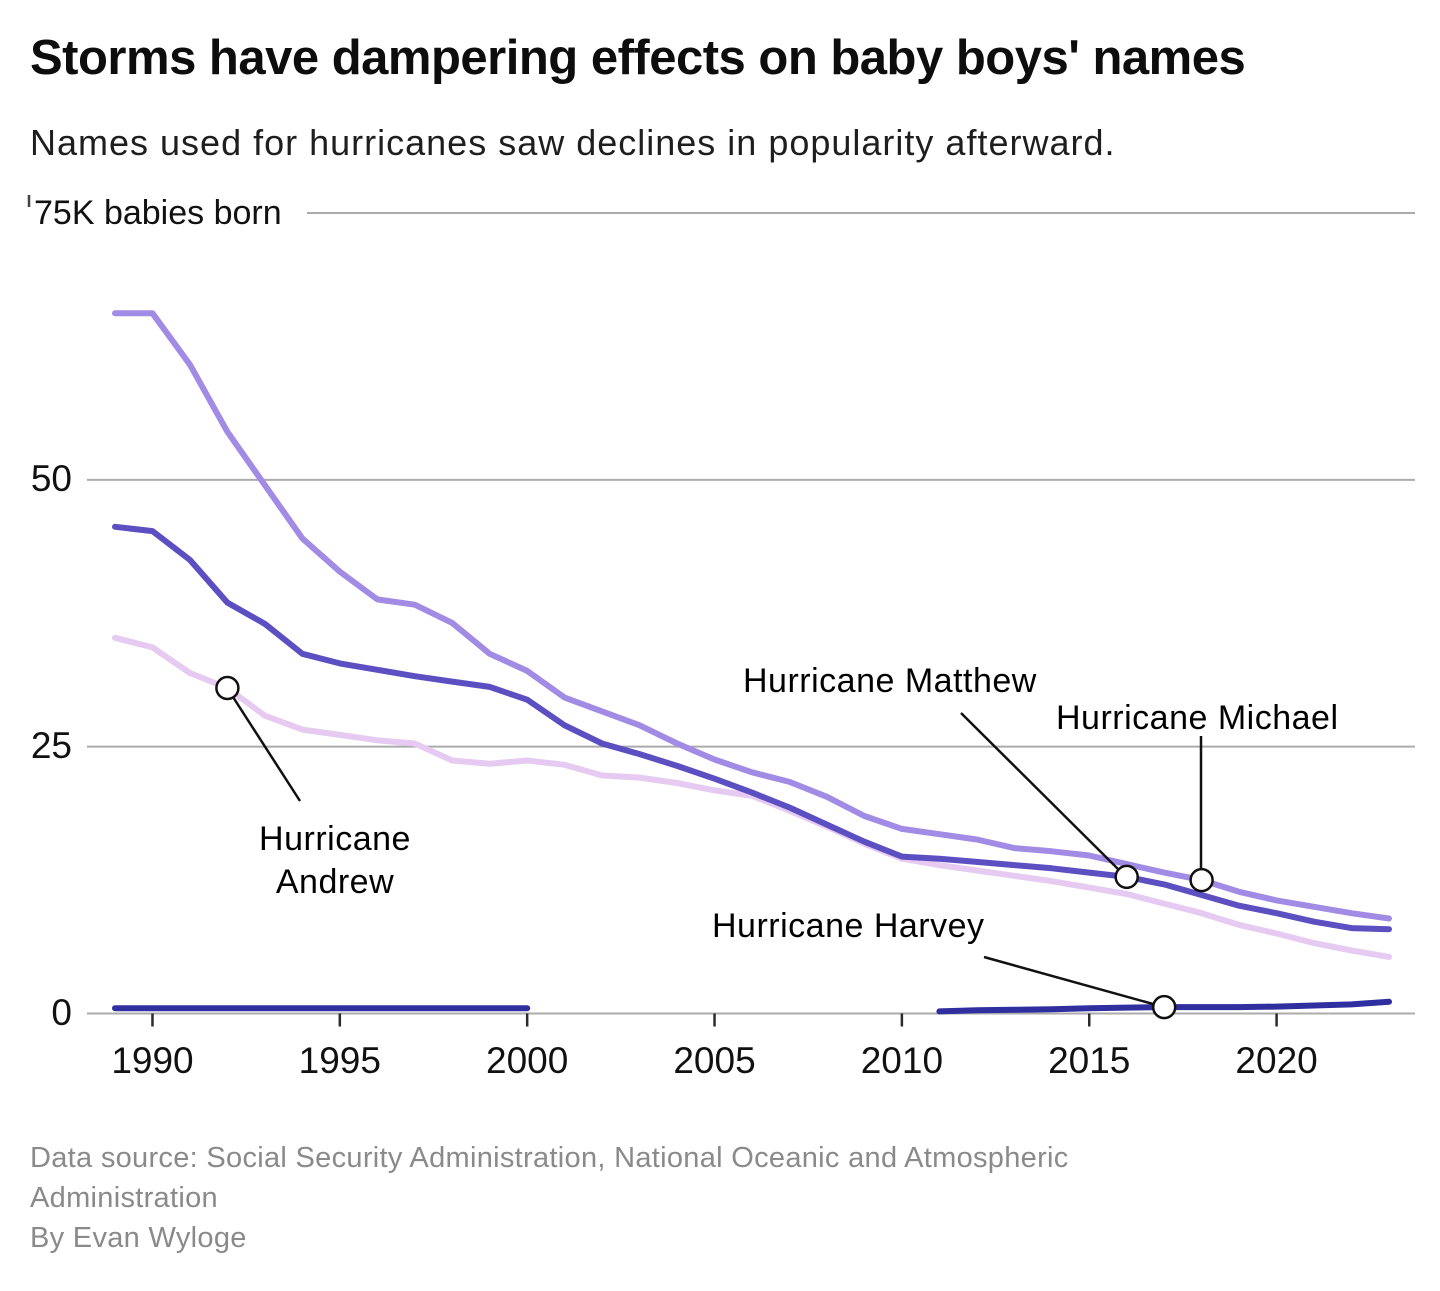 This screenshot has height=1291, width=1440. What do you see at coordinates (124, 1198) in the screenshot?
I see `source-line-2: Administration` at bounding box center [124, 1198].